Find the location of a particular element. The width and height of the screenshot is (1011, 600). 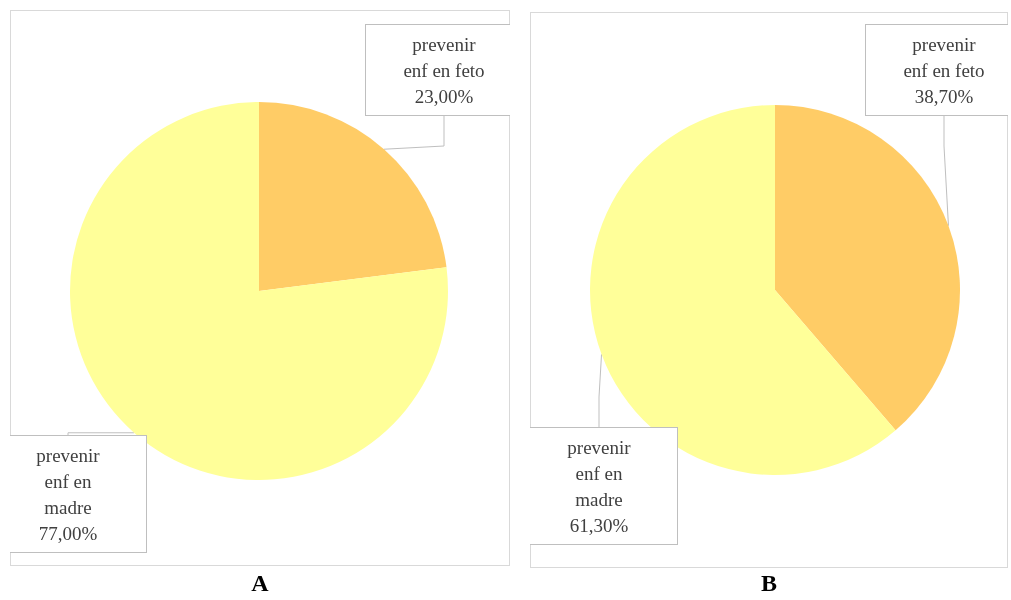

text: A is located at coordinates (260, 583).